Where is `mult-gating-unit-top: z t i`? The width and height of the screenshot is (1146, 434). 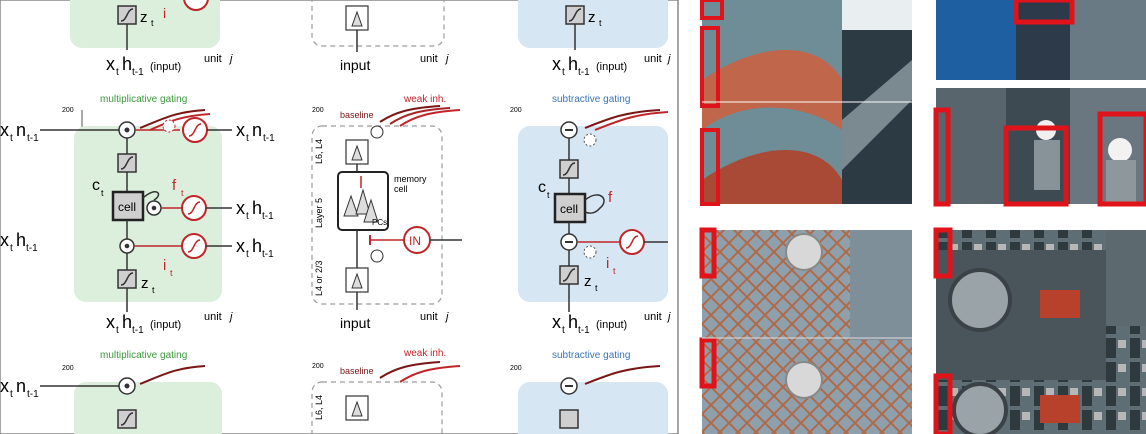
mult-gating-unit-top: z t i is located at coordinates (145, 25).